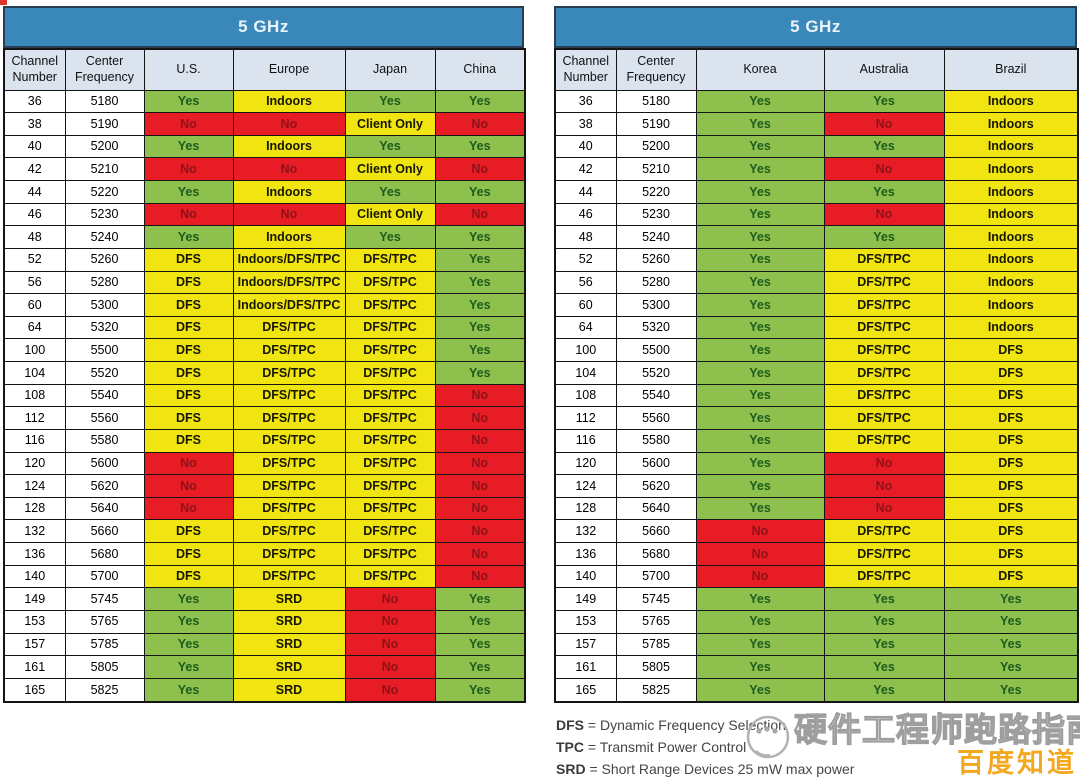 The height and width of the screenshot is (780, 1080). What do you see at coordinates (34, 282) in the screenshot?
I see `channel-cell: 56` at bounding box center [34, 282].